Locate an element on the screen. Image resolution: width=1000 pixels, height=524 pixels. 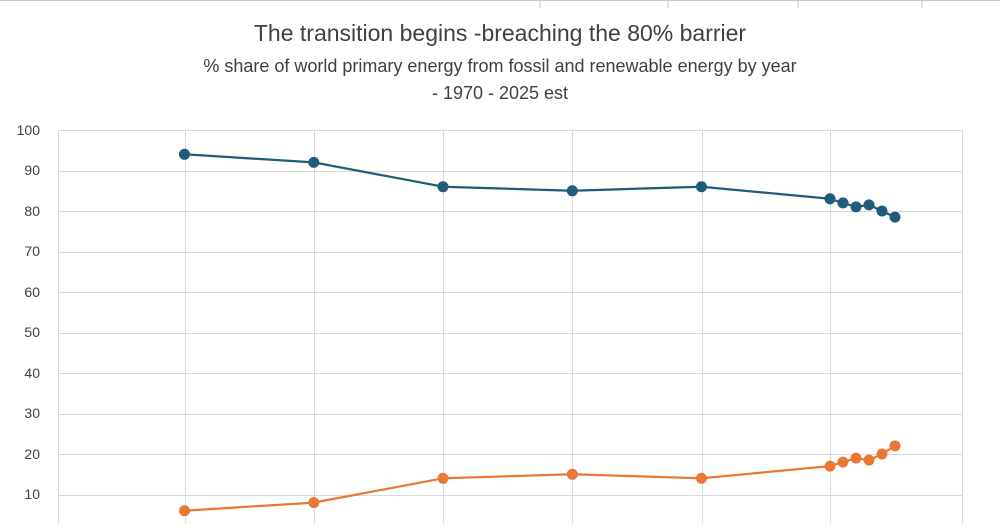
y-tick-label: 10 is located at coordinates (32, 494).